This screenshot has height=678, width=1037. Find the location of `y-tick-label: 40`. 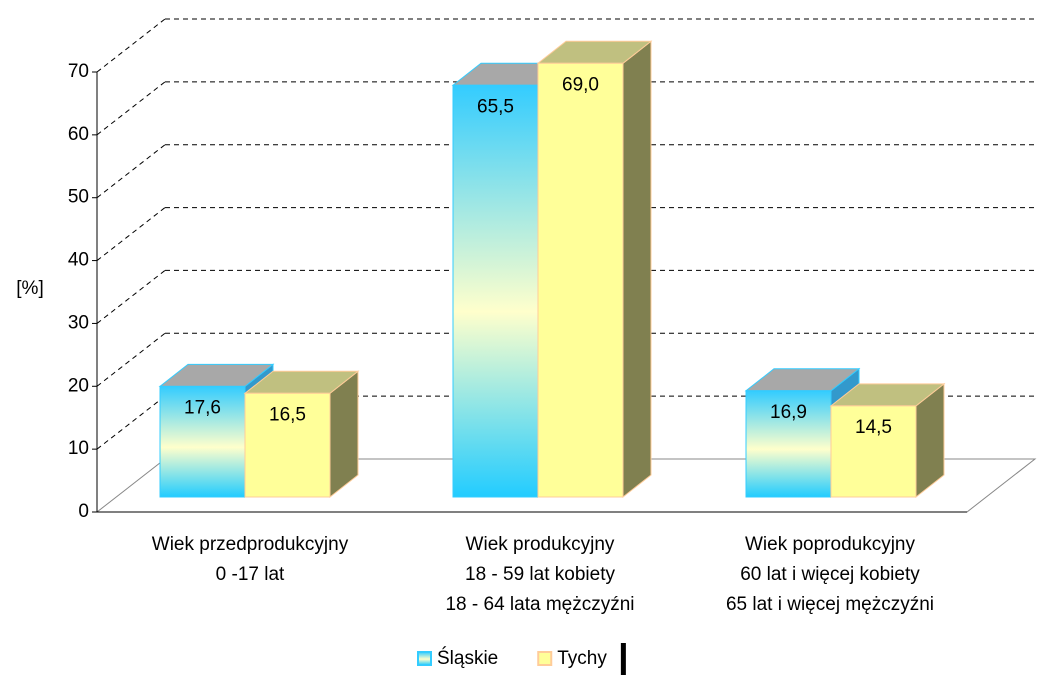

y-tick-label: 40 is located at coordinates (78, 260).